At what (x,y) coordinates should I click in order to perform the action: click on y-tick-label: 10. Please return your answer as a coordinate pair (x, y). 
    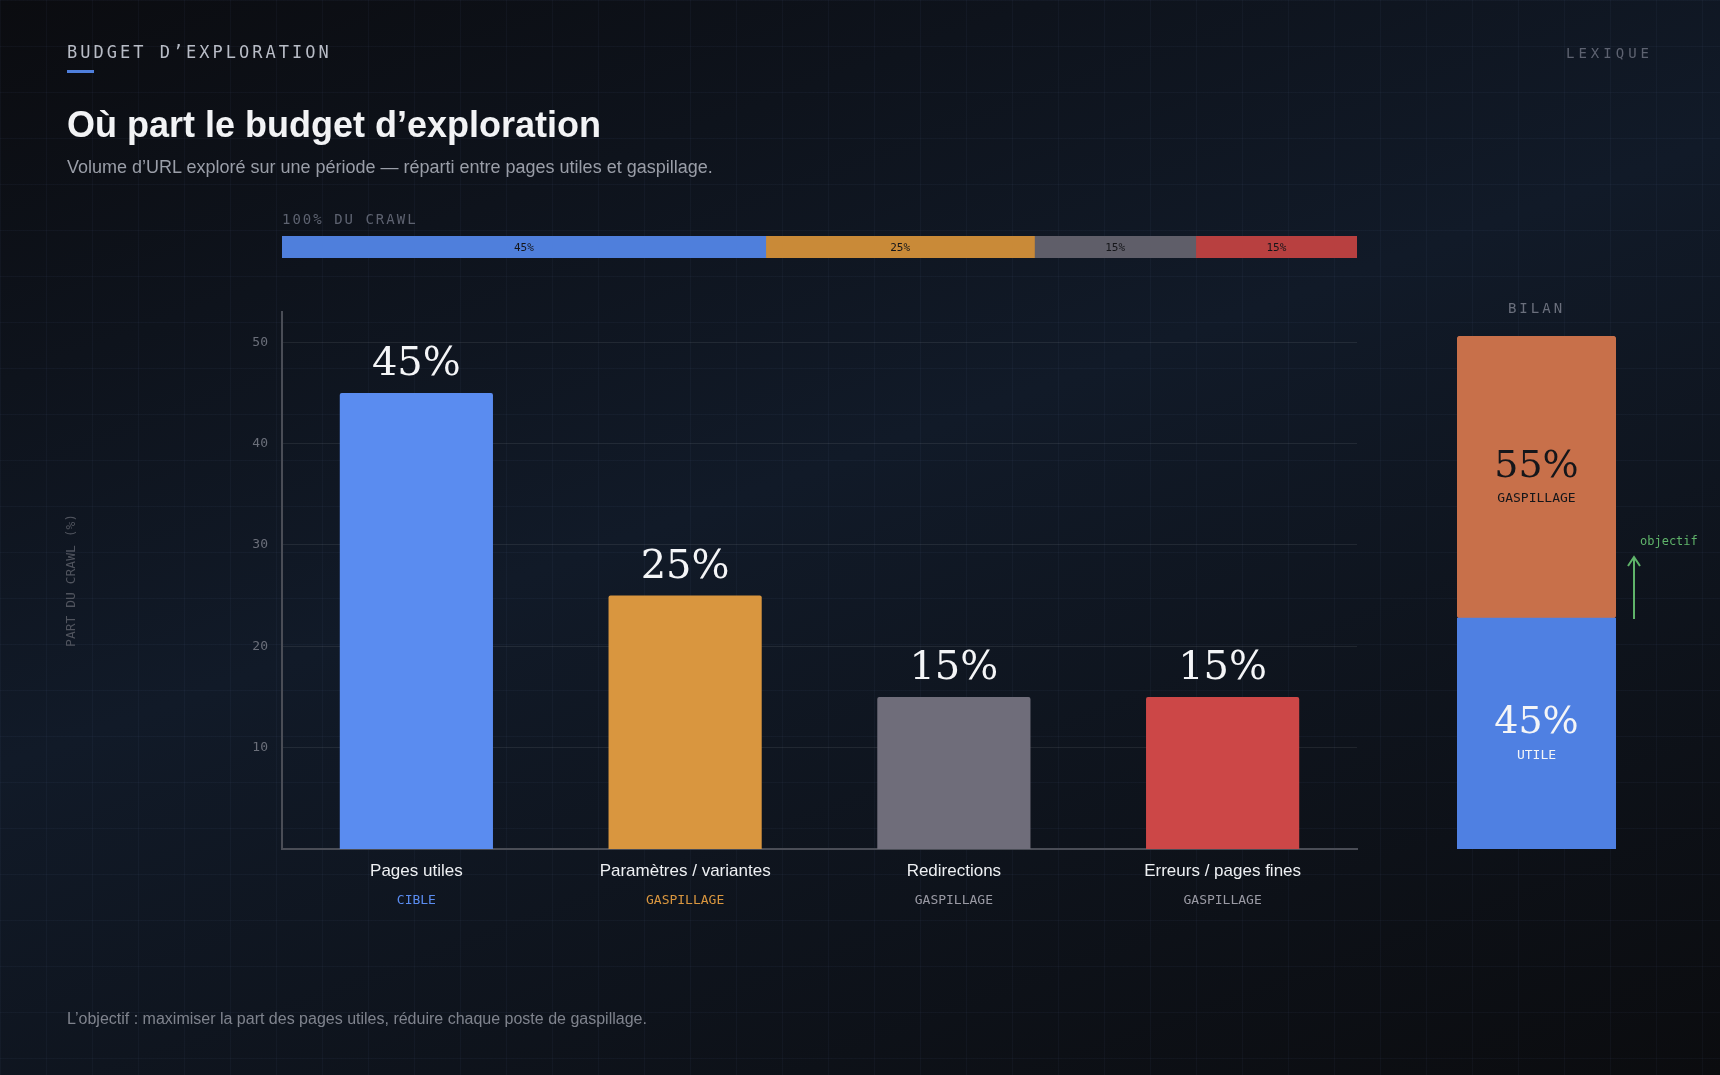
    Looking at the image, I should click on (260, 747).